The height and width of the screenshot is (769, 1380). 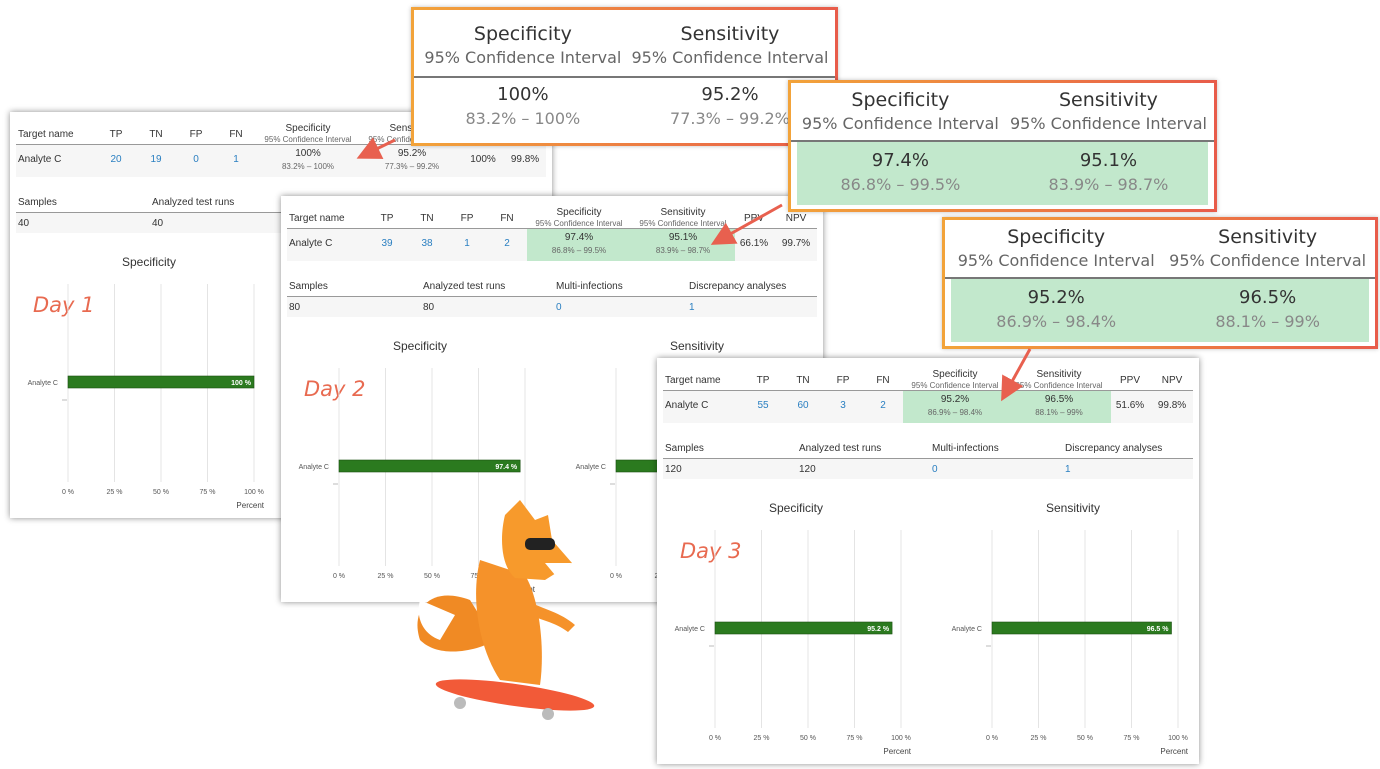 What do you see at coordinates (236, 159) in the screenshot?
I see `cell-value: 1` at bounding box center [236, 159].